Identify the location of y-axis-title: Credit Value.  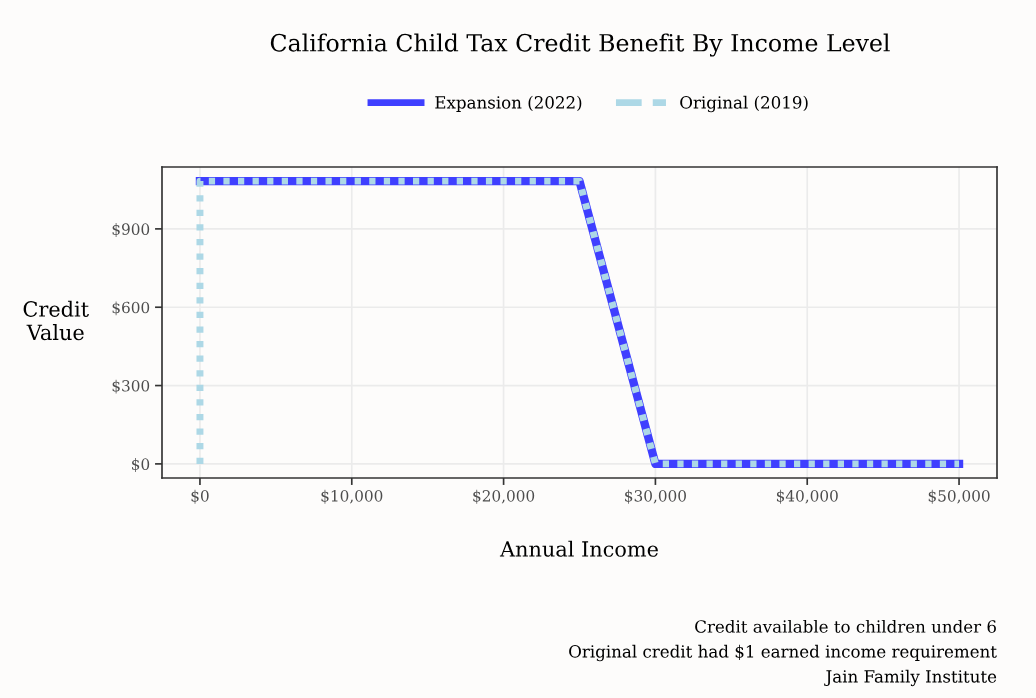
(56, 320).